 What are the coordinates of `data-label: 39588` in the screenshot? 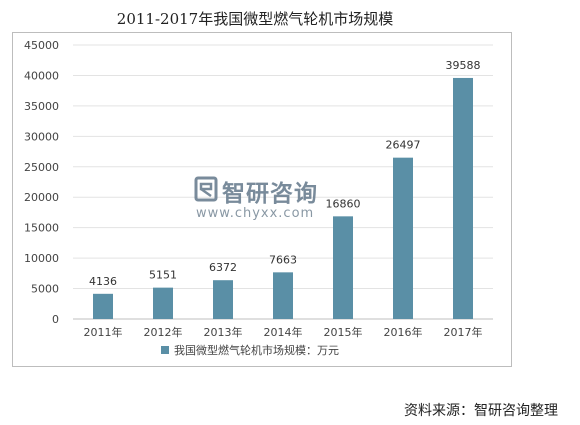 It's located at (463, 65).